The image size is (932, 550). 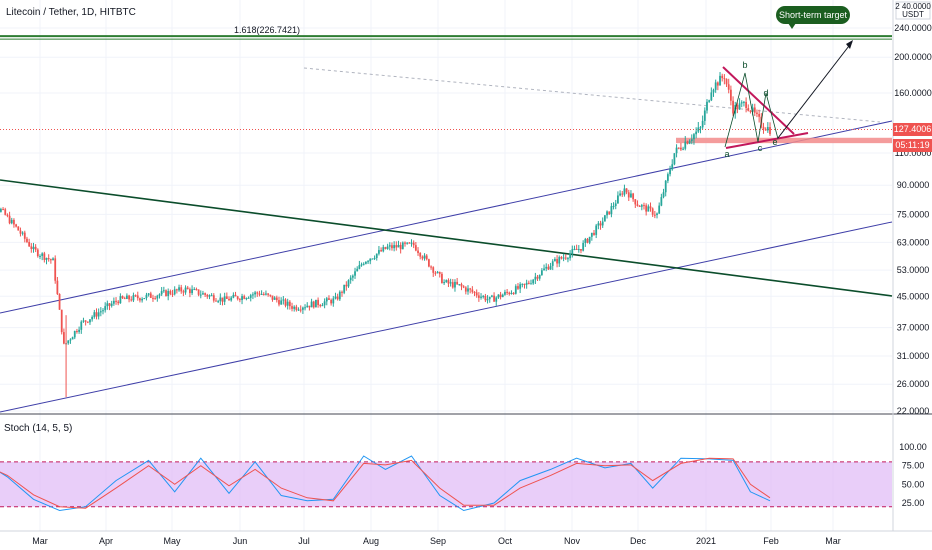 What do you see at coordinates (813, 15) in the screenshot?
I see `short-term-target-badge: Short-term target` at bounding box center [813, 15].